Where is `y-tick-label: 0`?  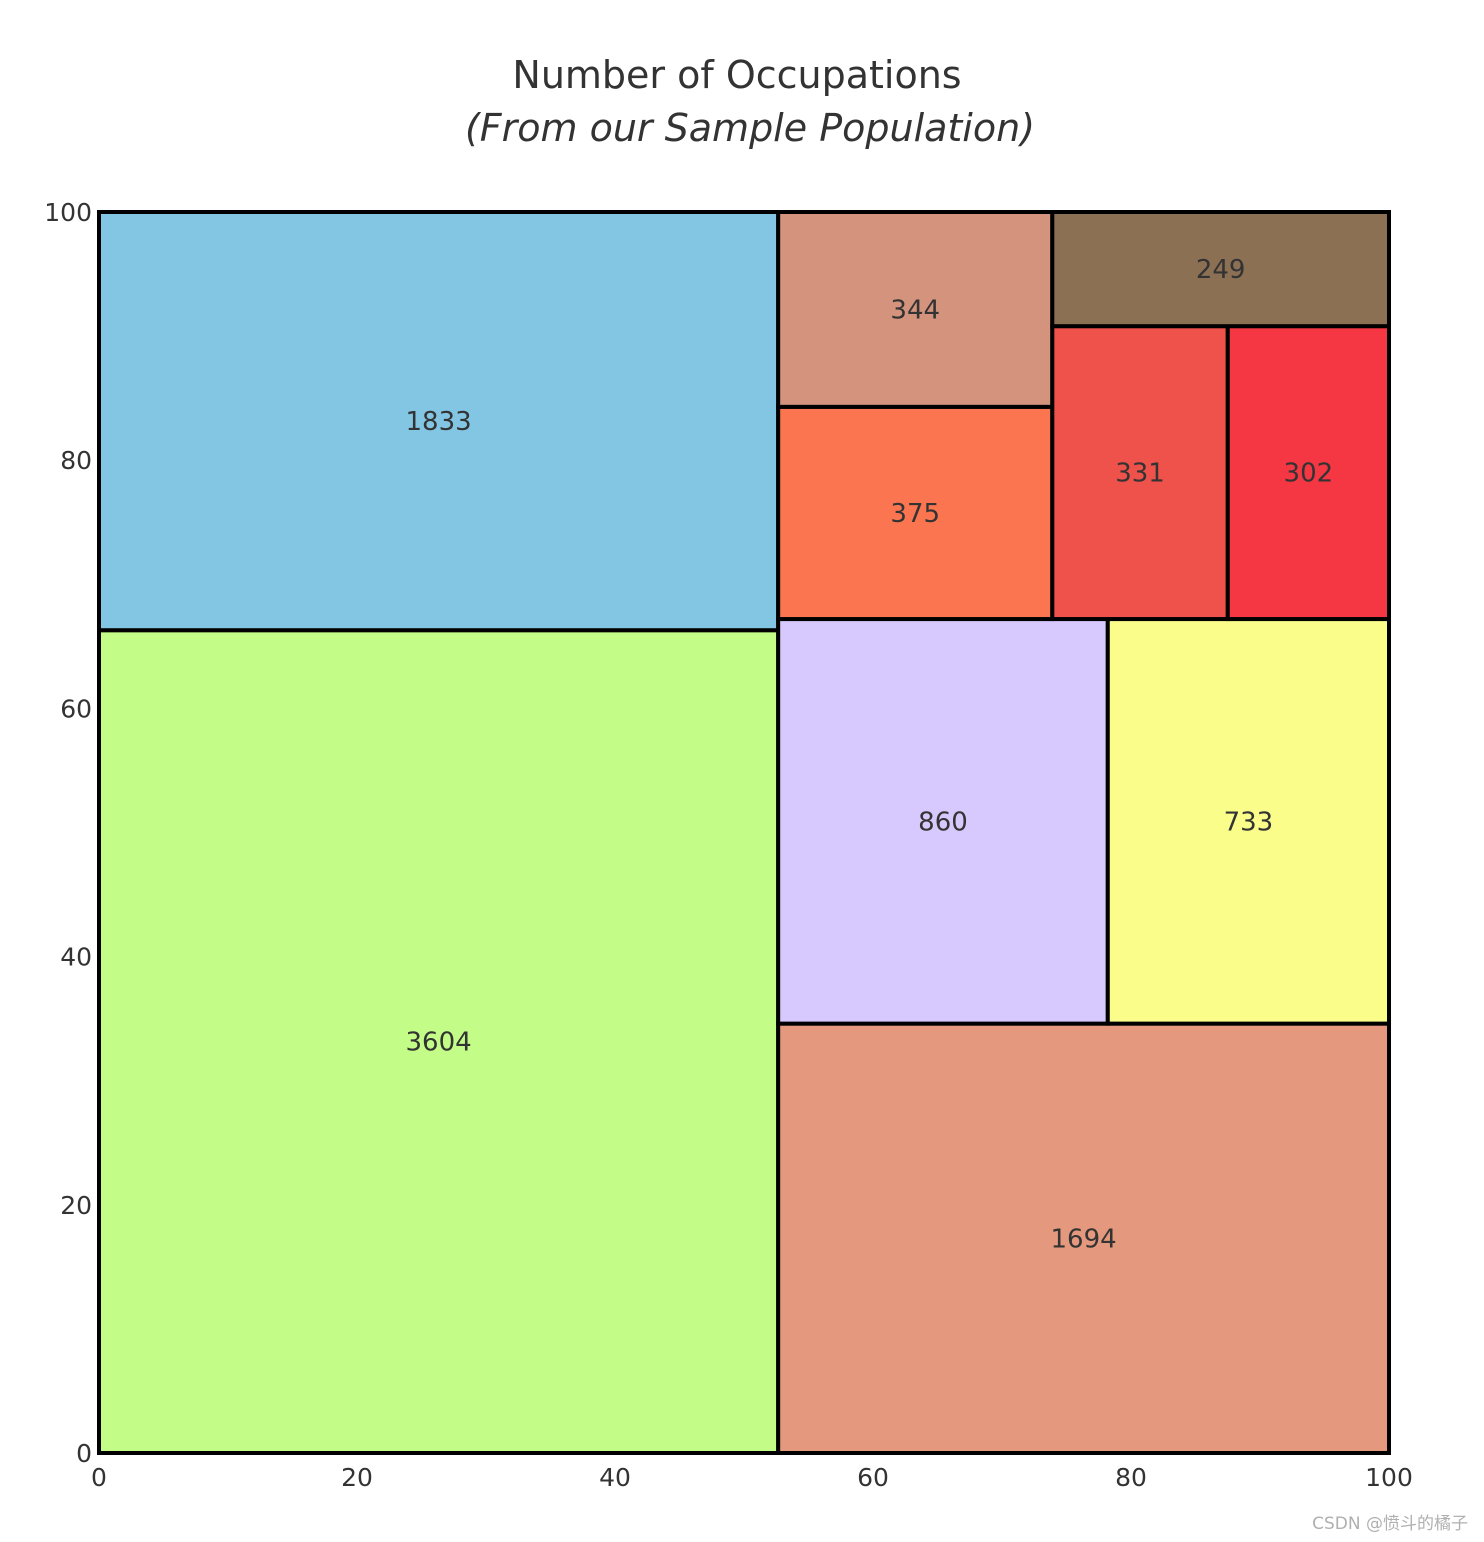 y-tick-label: 0 is located at coordinates (84, 1453).